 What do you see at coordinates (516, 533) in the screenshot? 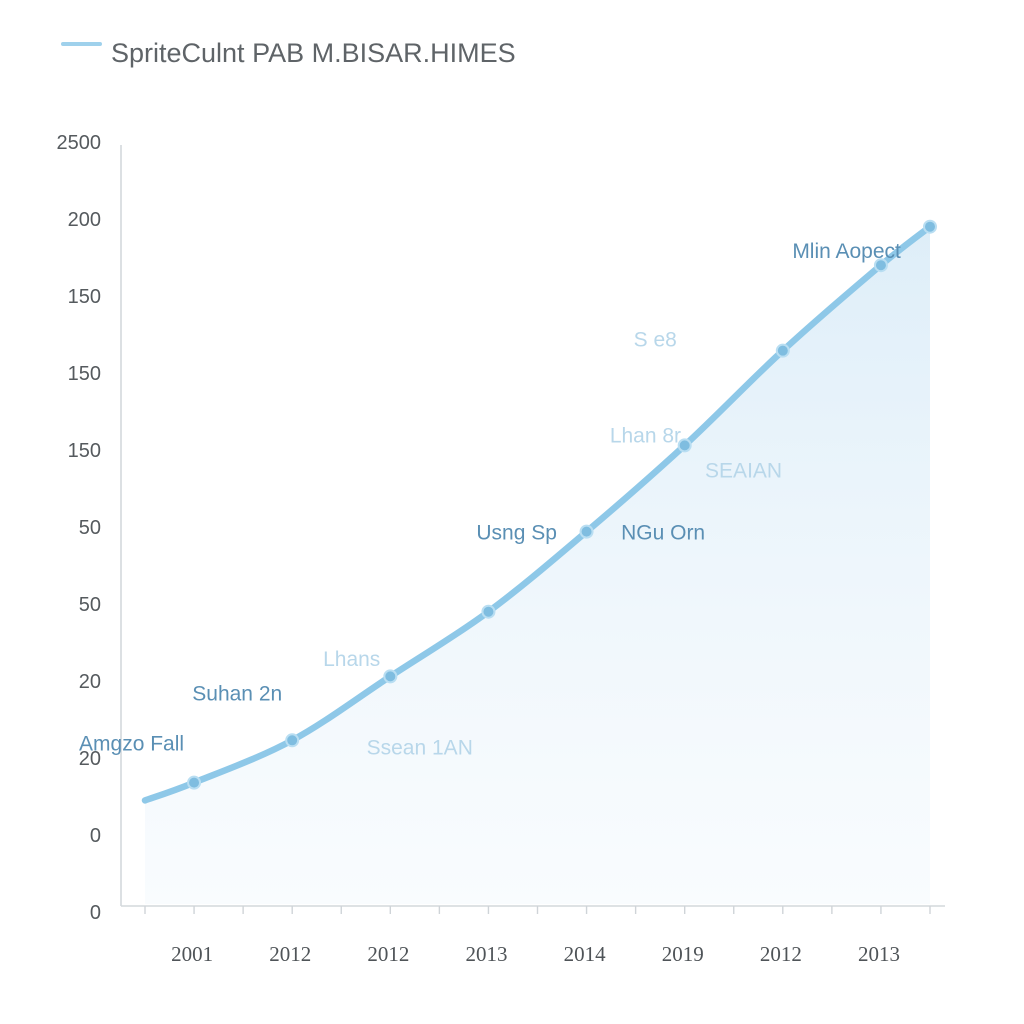
I see `annotation-label: Usng Sp` at bounding box center [516, 533].